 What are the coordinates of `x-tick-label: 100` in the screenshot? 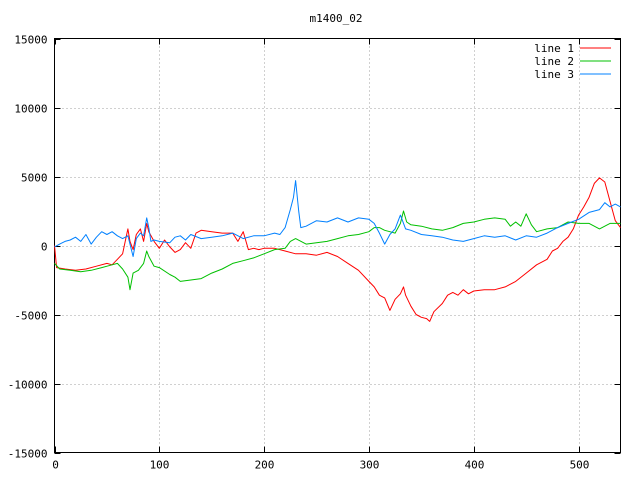 It's located at (160, 465).